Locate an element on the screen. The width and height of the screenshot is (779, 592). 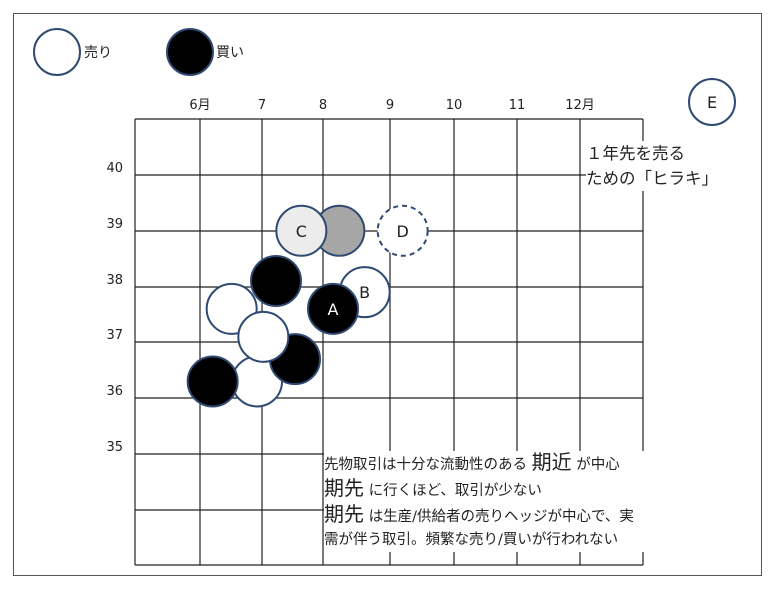
price-label: 38 is located at coordinates (114, 280).